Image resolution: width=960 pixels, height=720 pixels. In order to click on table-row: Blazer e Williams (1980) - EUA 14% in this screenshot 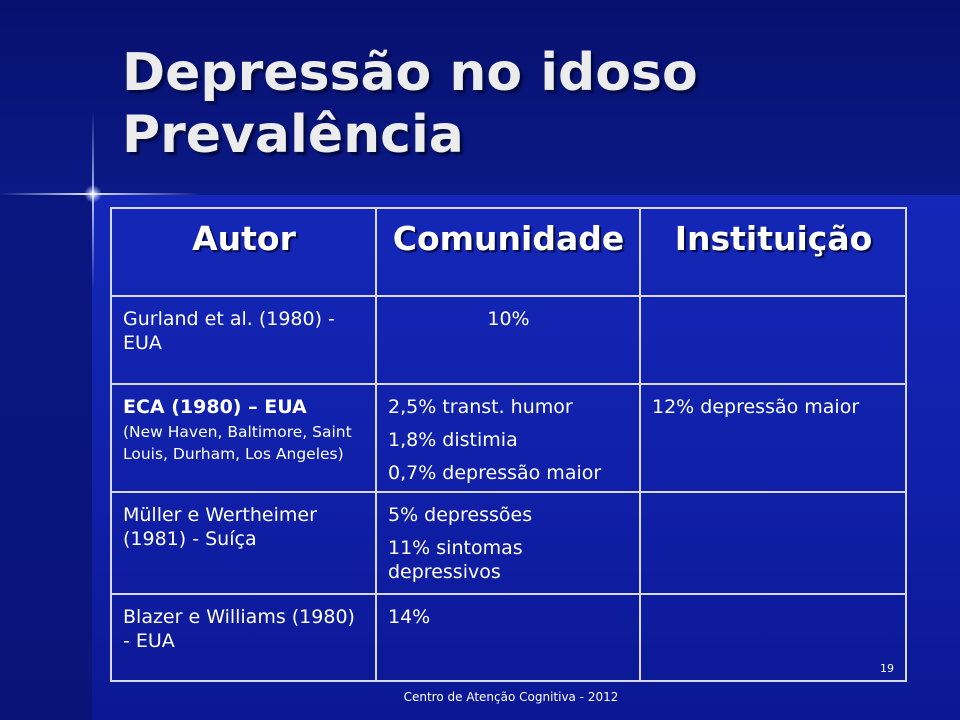, I will do `click(508, 637)`.